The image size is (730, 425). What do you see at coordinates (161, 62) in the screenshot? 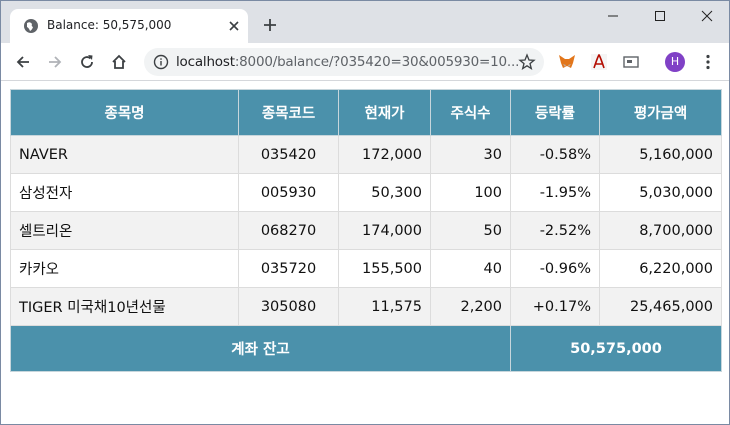
I see `info-icon` at bounding box center [161, 62].